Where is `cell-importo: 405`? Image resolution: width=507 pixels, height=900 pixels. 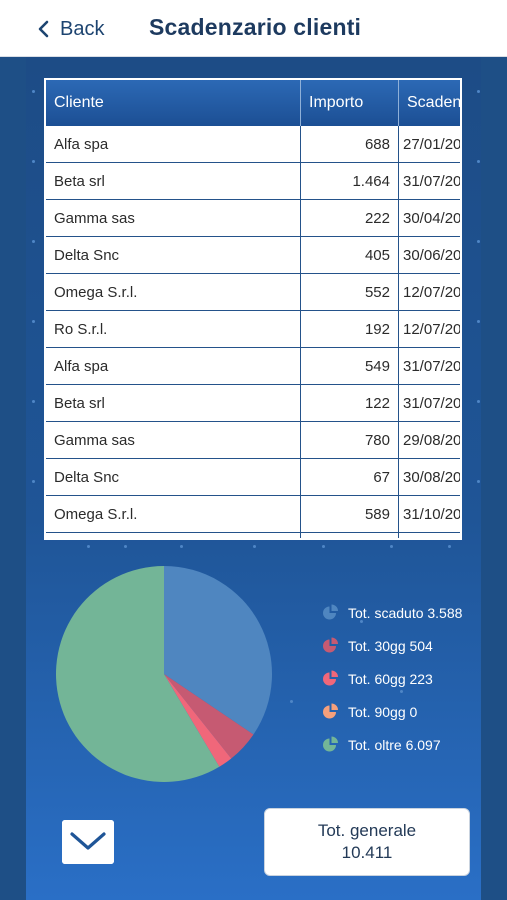 cell-importo: 405 is located at coordinates (349, 255).